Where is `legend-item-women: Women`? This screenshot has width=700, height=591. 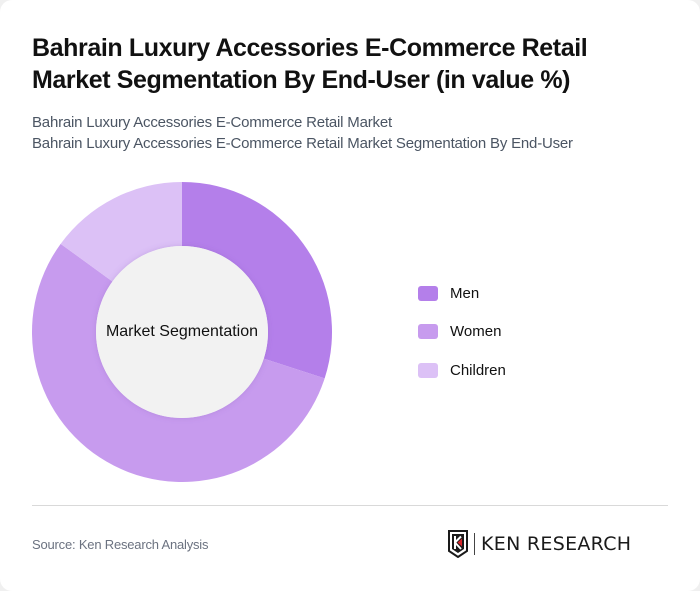
legend-item-women: Women is located at coordinates (462, 332).